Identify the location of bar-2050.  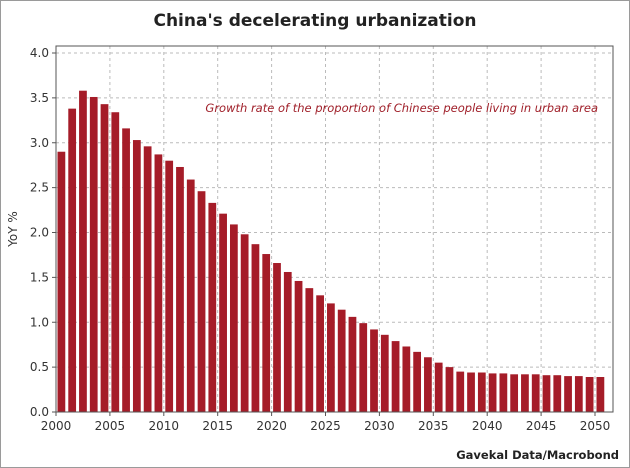
(600, 394).